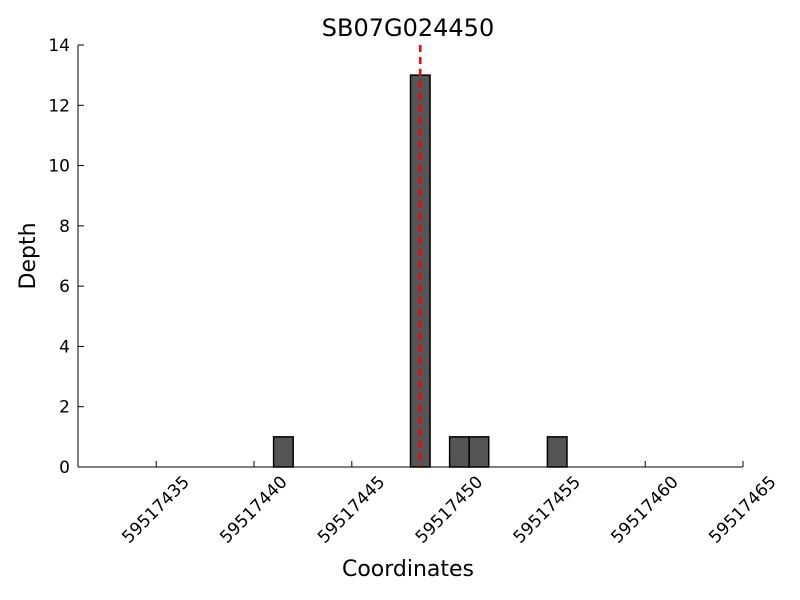  Describe the element at coordinates (155, 509) in the screenshot. I see `x-tick-label: 59517435` at that location.